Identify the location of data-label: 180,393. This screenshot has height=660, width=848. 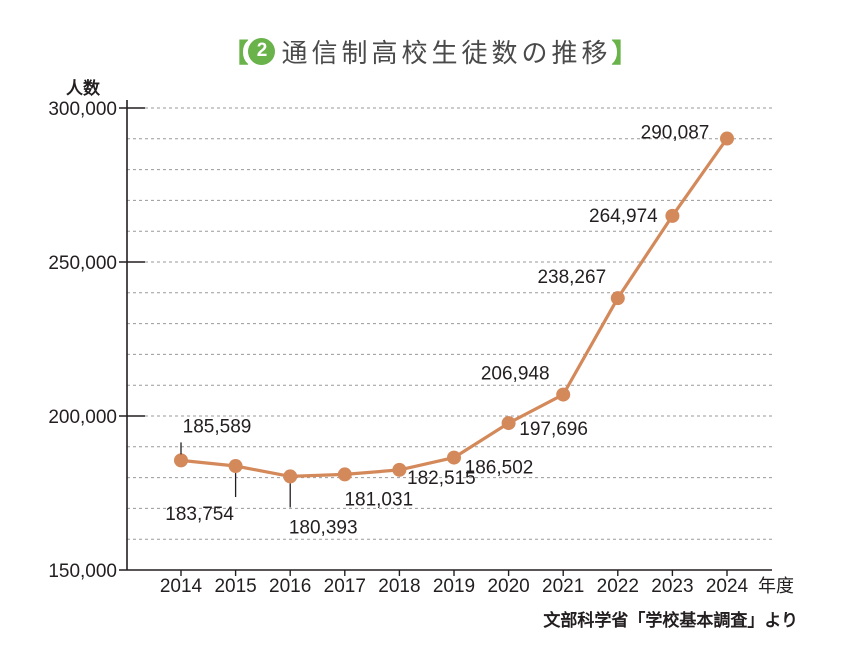
(323, 527).